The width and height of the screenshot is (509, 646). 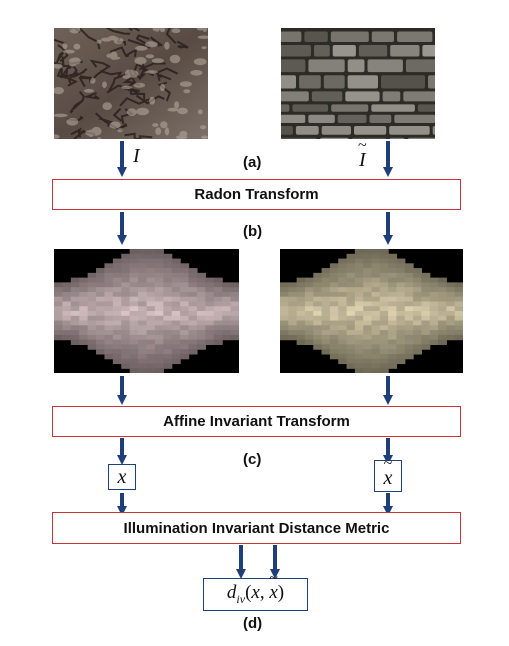 I want to click on feature-vector-right: ~ x, so click(x=388, y=476).